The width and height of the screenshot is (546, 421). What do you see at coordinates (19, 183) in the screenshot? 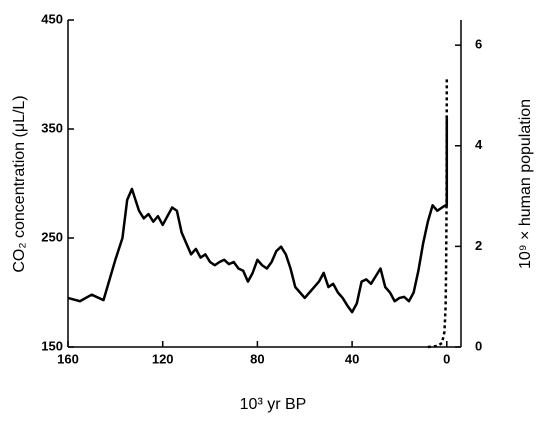
I see `y-axis-label: CO₂ concentration (μL/L)` at bounding box center [19, 183].